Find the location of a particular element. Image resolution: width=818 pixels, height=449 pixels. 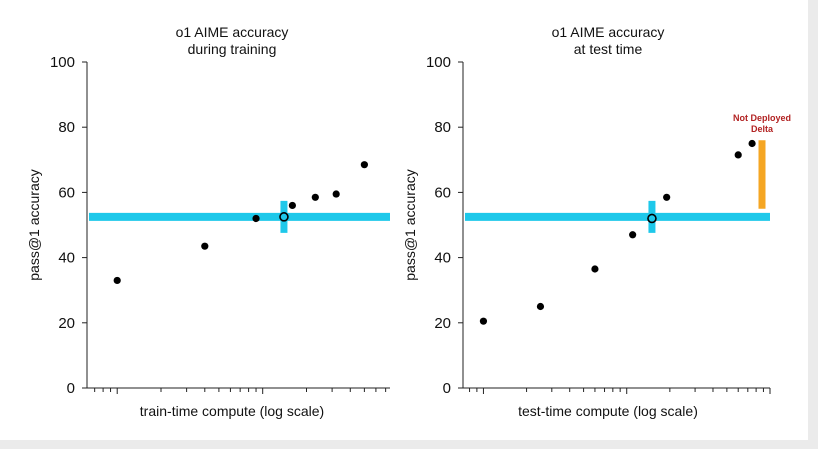

x-axis-label: train-time compute (log scale) is located at coordinates (232, 411).